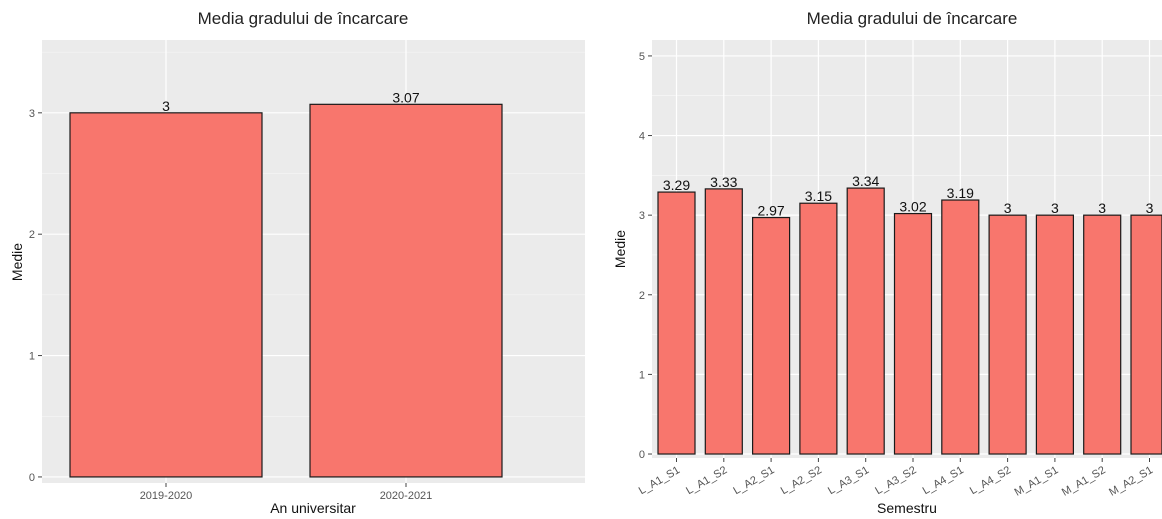 This screenshot has height=519, width=1162. Describe the element at coordinates (913, 334) in the screenshot. I see `bar-L_A3_S2` at that location.